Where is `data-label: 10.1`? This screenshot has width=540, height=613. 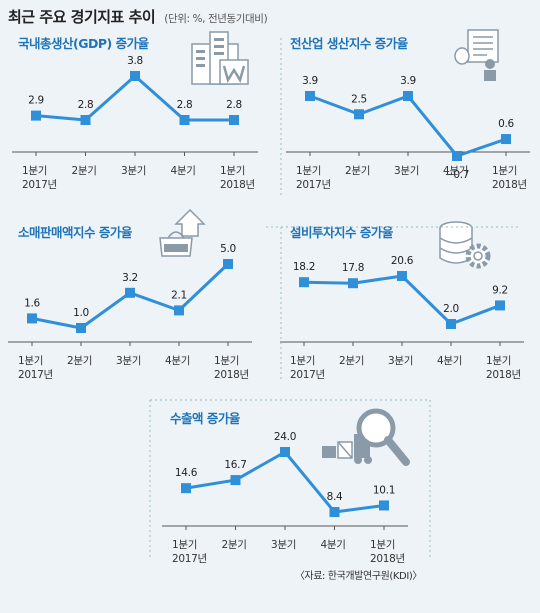 data-label: 10.1 is located at coordinates (384, 490).